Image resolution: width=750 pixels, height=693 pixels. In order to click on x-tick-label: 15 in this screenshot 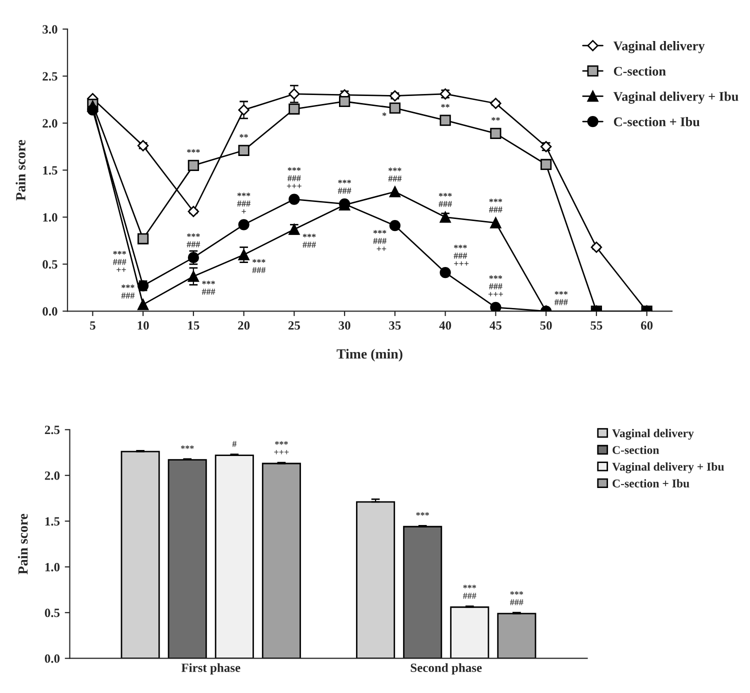, I will do `click(194, 325)`.